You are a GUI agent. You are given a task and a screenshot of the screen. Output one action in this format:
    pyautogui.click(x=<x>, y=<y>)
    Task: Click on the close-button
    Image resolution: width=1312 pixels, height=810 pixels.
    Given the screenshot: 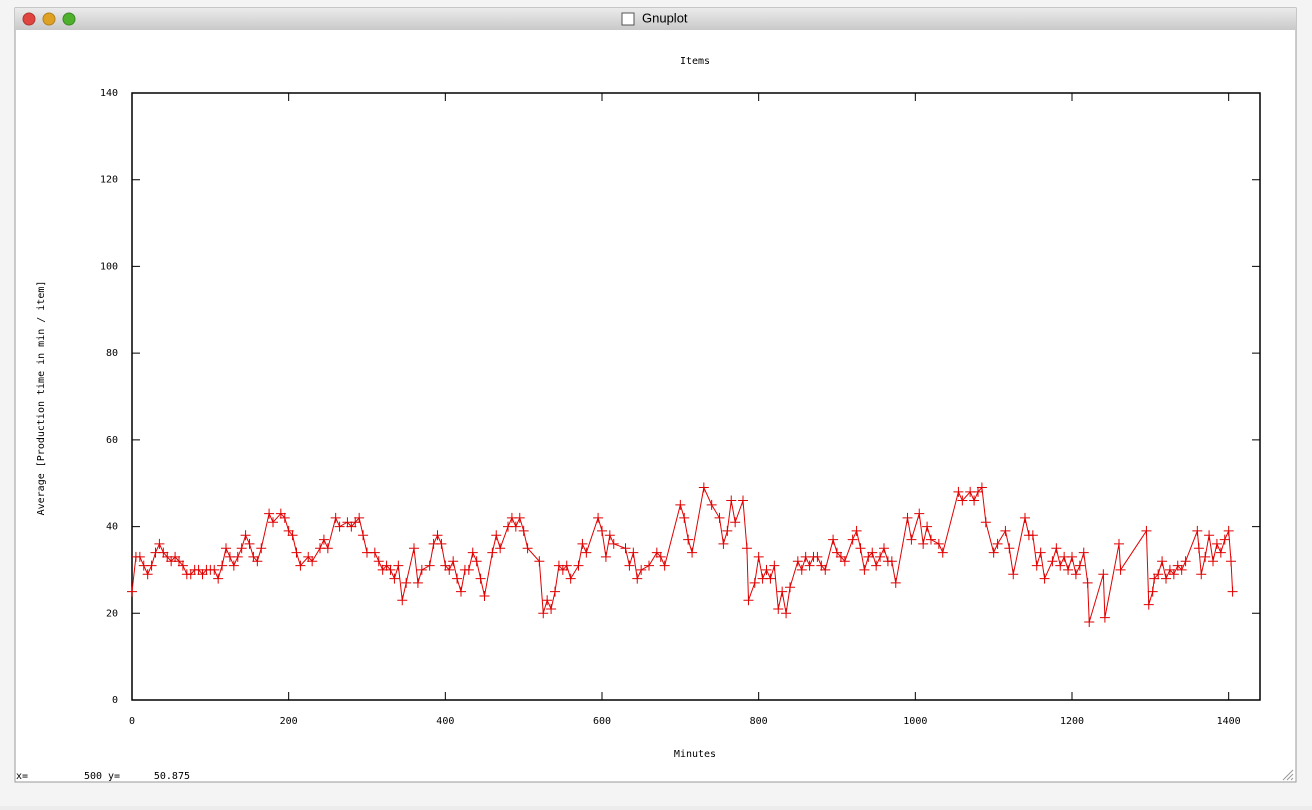 What is the action you would take?
    pyautogui.click(x=29, y=19)
    